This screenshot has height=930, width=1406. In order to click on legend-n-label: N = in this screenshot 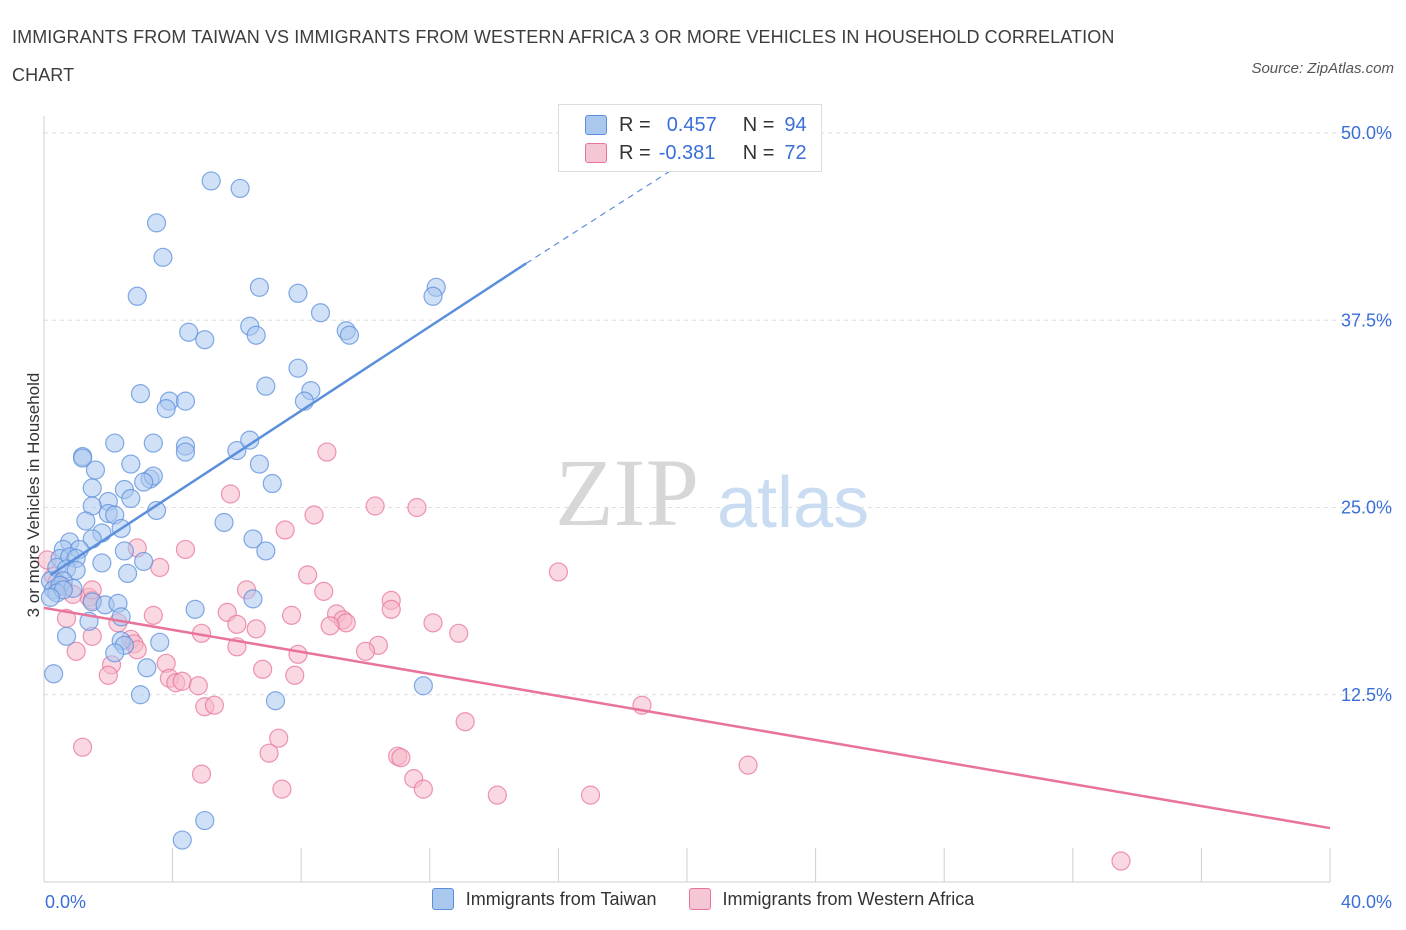, I will do `click(758, 124)`.